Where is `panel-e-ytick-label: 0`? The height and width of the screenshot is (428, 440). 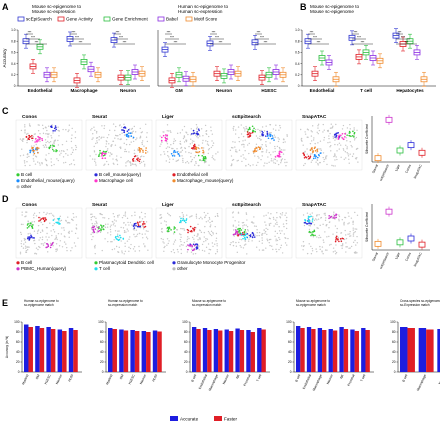
panel-e-ytick-label: 0 is located at coordinates (103, 372).